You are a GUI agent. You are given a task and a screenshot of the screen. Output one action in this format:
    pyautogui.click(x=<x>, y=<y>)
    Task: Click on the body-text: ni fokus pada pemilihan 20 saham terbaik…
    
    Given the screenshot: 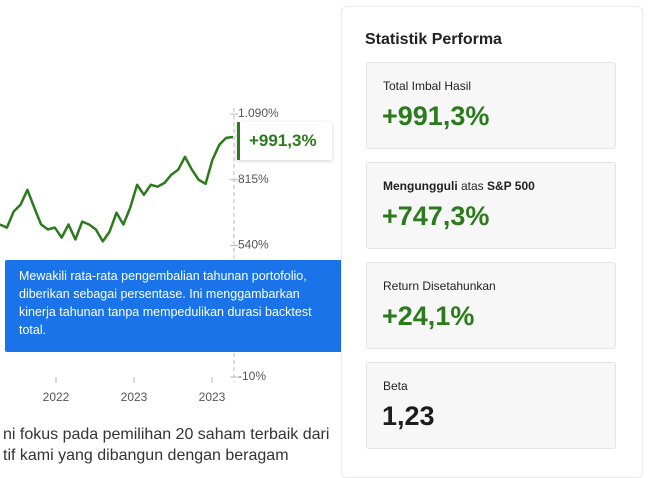 What is the action you would take?
    pyautogui.click(x=166, y=445)
    